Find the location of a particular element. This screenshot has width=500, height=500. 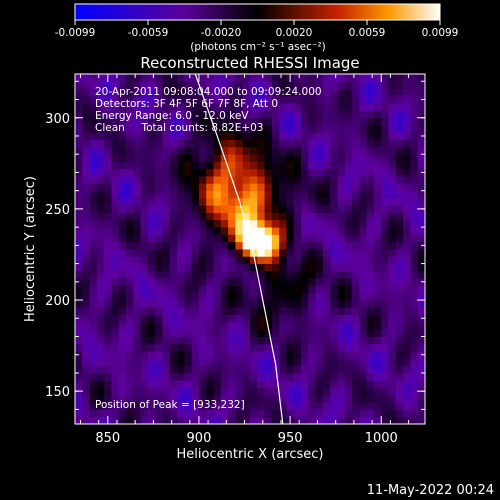

info-line-energy: Energy Range: 6.0 - 12.0 keV is located at coordinates (172, 116).